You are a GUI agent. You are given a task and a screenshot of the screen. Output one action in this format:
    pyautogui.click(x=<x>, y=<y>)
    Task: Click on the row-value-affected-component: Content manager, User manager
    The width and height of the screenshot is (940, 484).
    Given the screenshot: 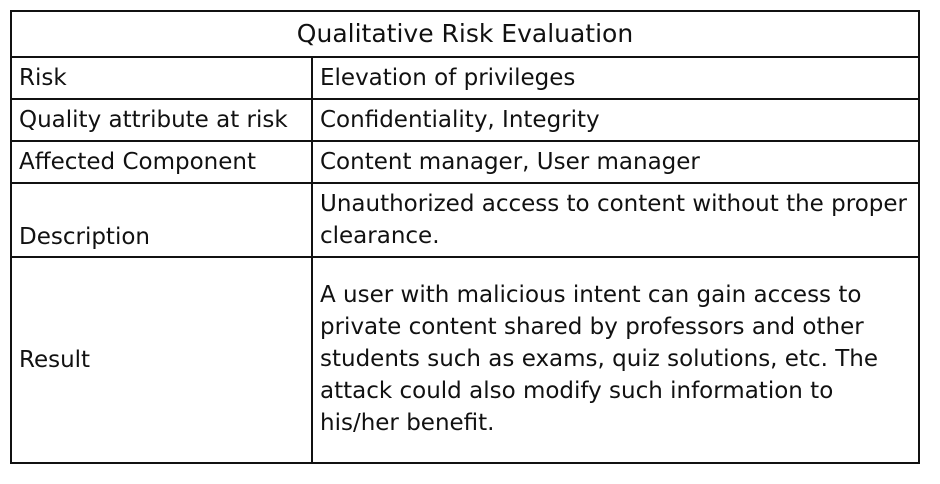 What is the action you would take?
    pyautogui.click(x=615, y=162)
    